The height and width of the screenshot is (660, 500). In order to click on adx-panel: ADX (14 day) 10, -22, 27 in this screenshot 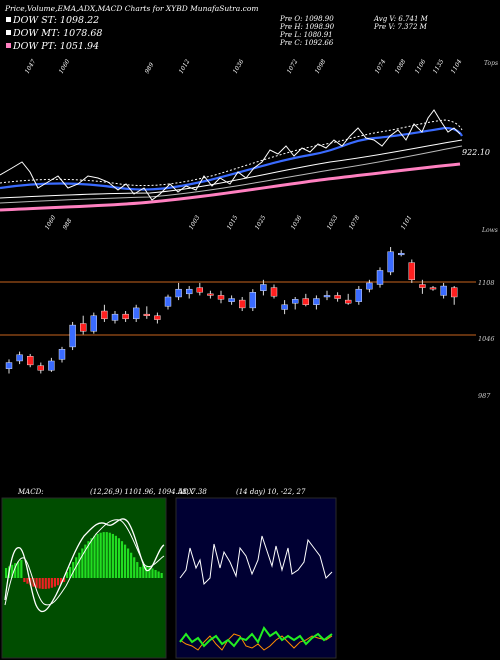, I will do `click(256, 573)`.